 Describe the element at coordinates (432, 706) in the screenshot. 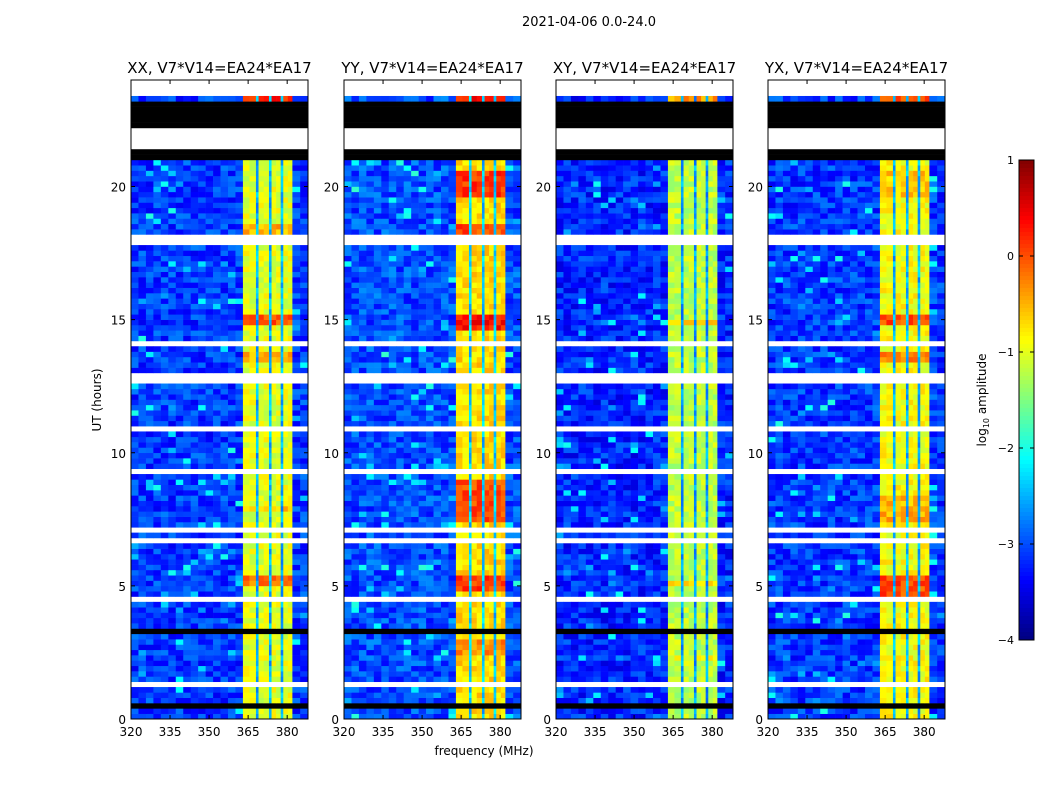

I see `flagged-row` at that location.